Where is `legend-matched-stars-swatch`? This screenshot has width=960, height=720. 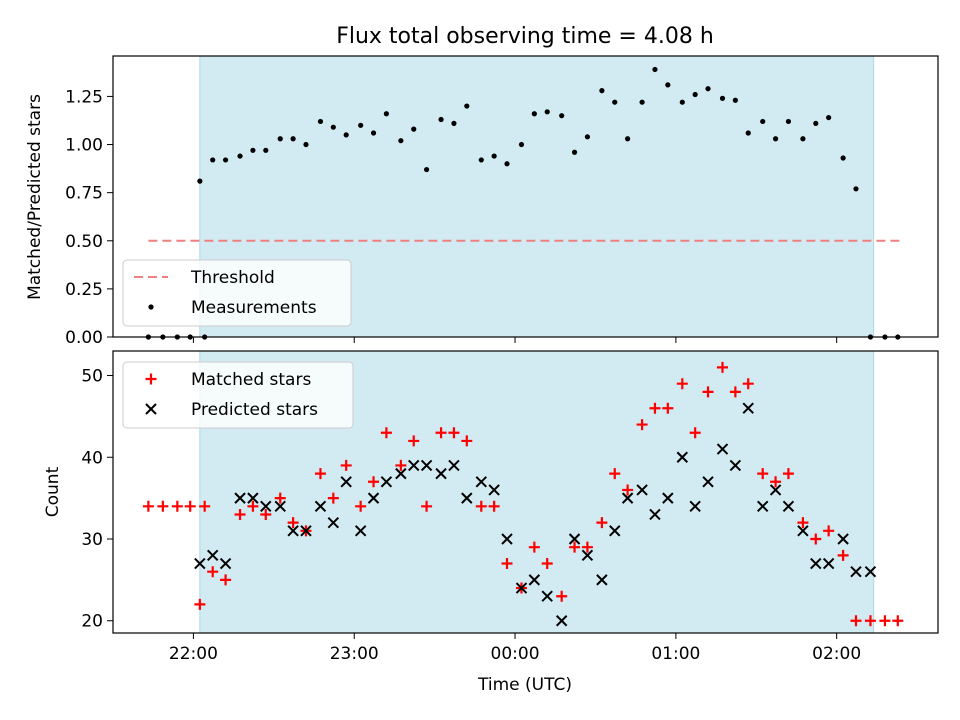 legend-matched-stars-swatch is located at coordinates (151, 379).